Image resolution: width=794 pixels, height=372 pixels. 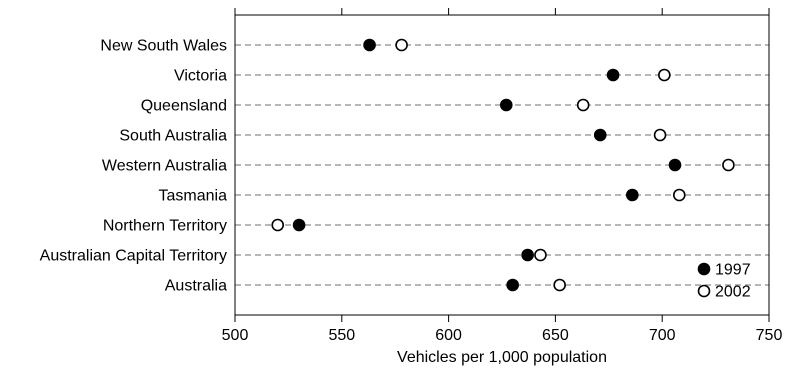 What do you see at coordinates (133, 256) in the screenshot?
I see `category-label: Australian Capital Territory` at bounding box center [133, 256].